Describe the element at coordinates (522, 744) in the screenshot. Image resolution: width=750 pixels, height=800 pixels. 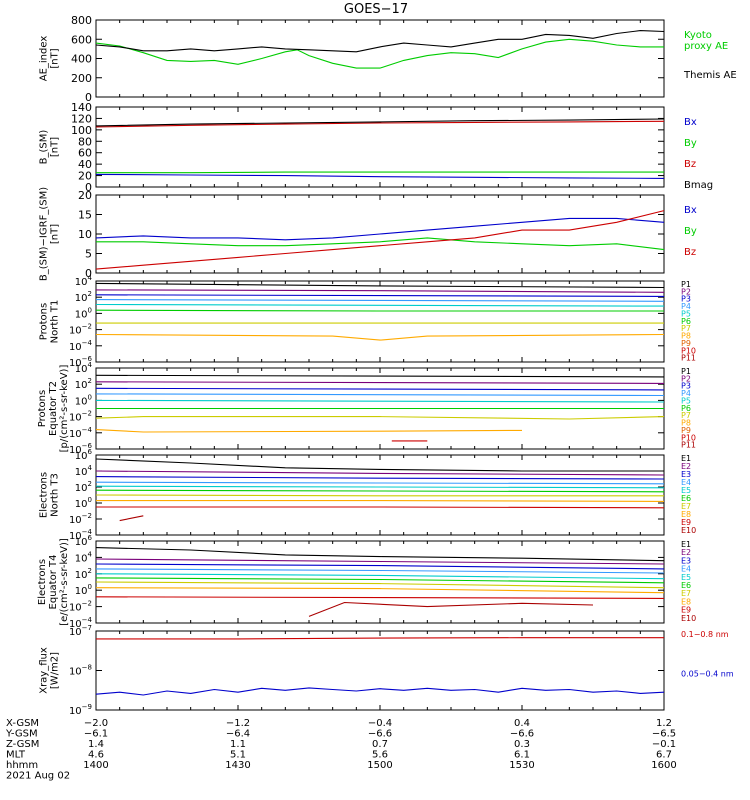
I see `footer-value: 0.3` at that location.